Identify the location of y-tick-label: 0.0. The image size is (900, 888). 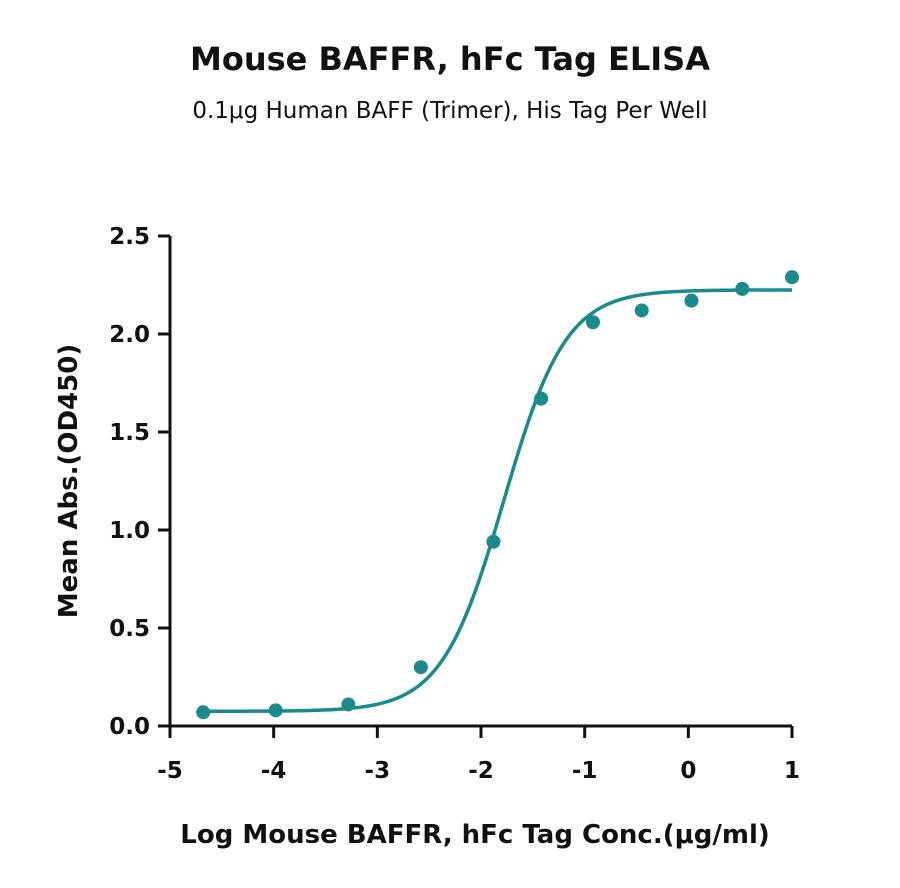
(129, 727).